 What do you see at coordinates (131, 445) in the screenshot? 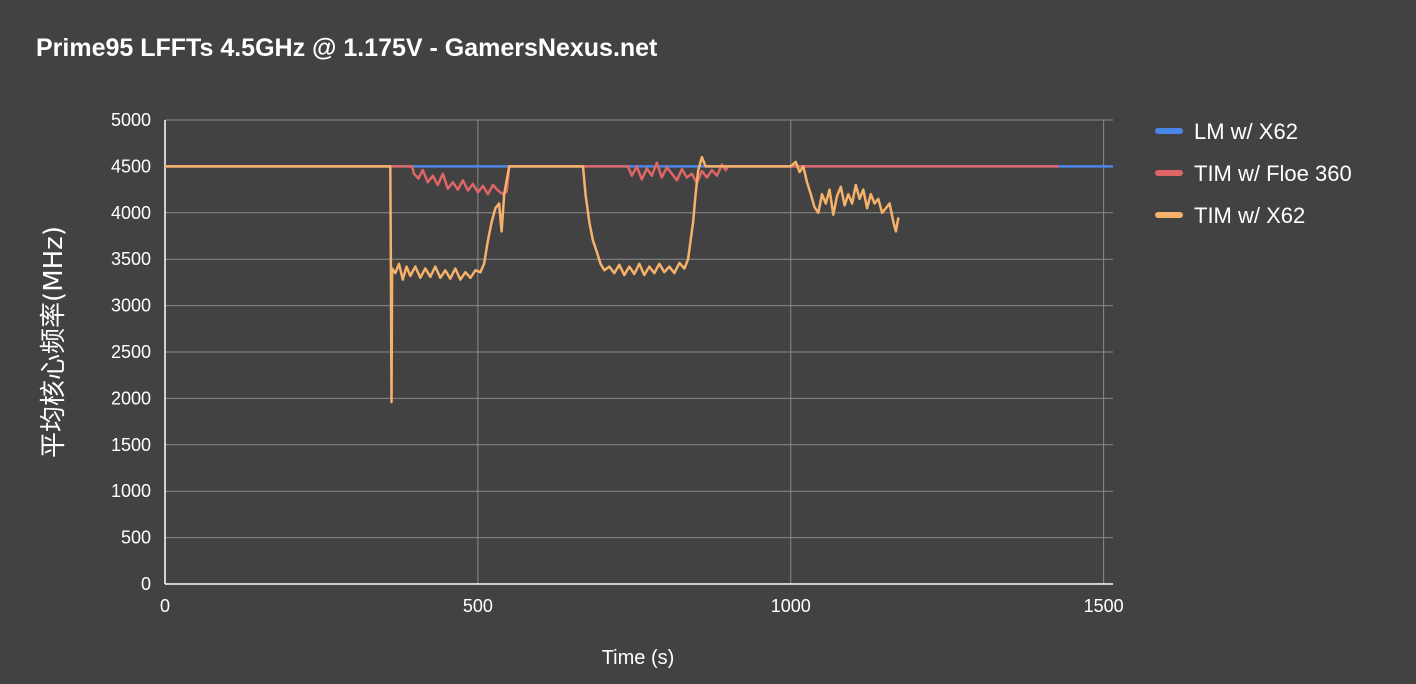
I see `y-tick-label: 1500` at bounding box center [131, 445].